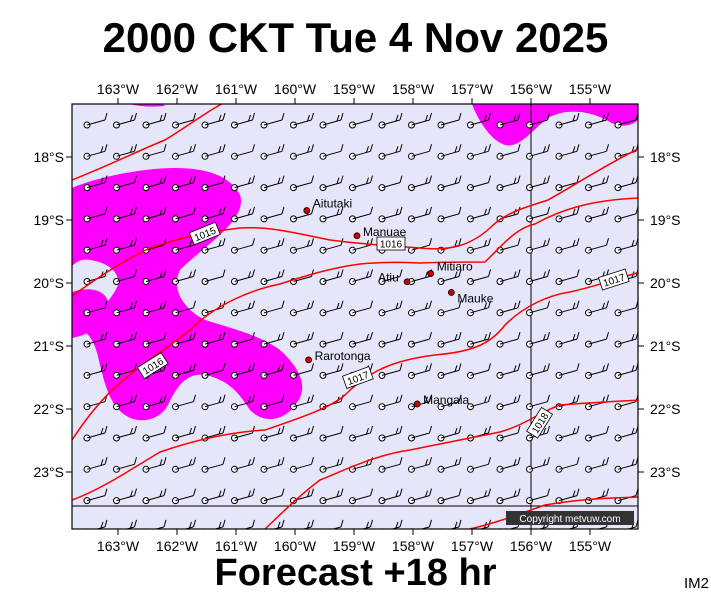 The height and width of the screenshot is (600, 711). What do you see at coordinates (665, 409) in the screenshot?
I see `lat-label-right: 22°S` at bounding box center [665, 409].